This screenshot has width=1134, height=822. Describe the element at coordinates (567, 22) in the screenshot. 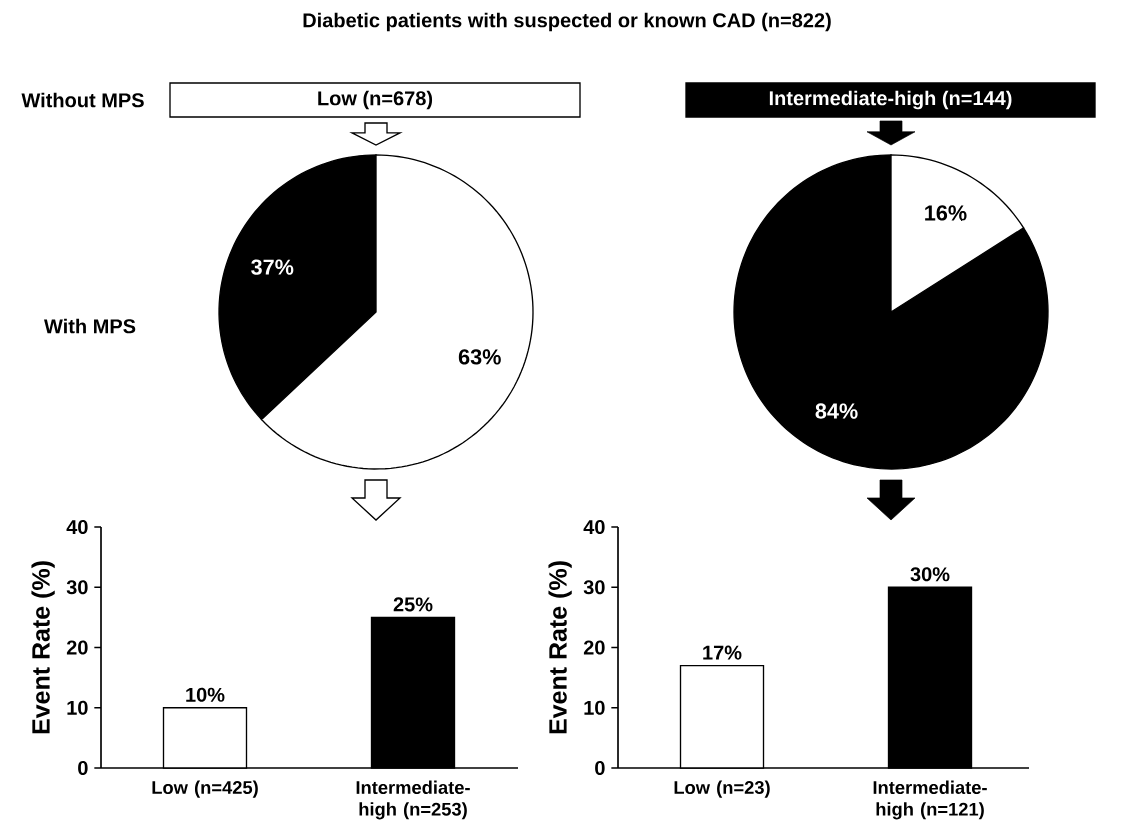

I see `text: Diabetic patients with suspected or known CAD (n=822)` at that location.